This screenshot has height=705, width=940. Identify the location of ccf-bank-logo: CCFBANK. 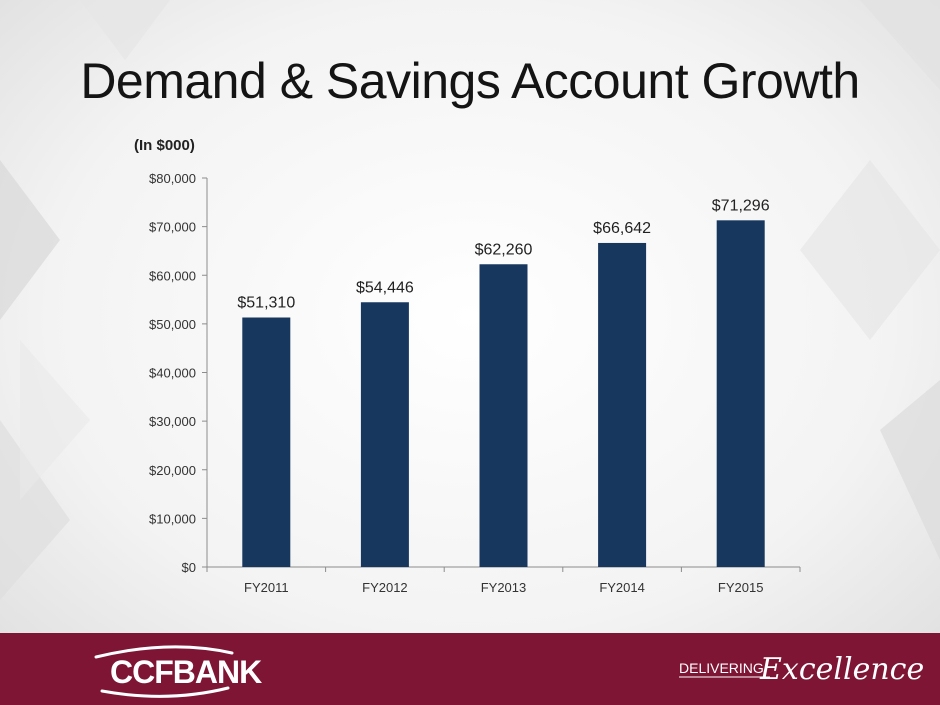
(178, 671).